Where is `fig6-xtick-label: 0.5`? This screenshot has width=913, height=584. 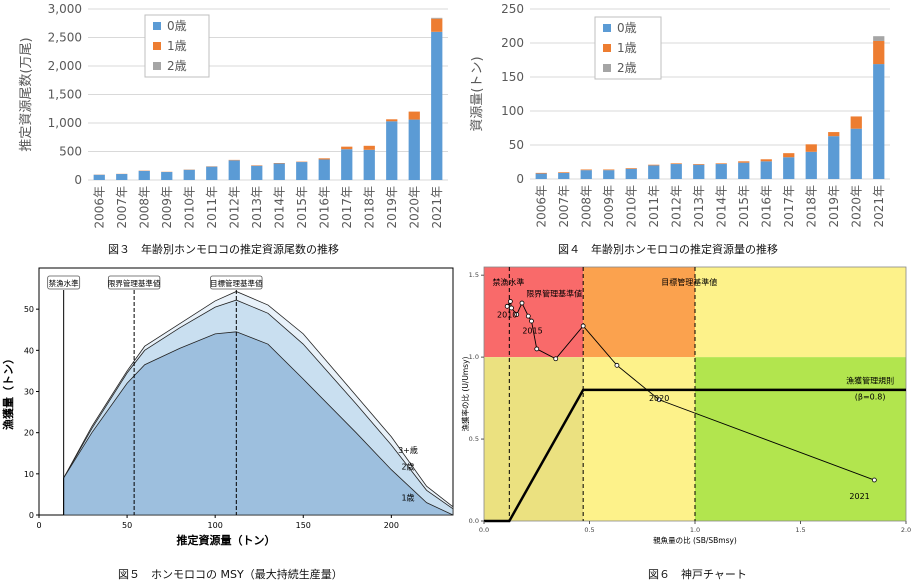
fig6-xtick-label: 0.5 is located at coordinates (589, 530).